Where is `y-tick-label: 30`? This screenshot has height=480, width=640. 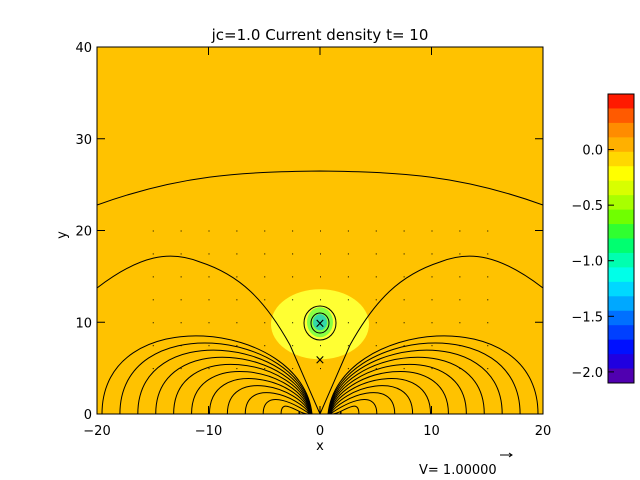
y-tick-label: 30 is located at coordinates (83, 140).